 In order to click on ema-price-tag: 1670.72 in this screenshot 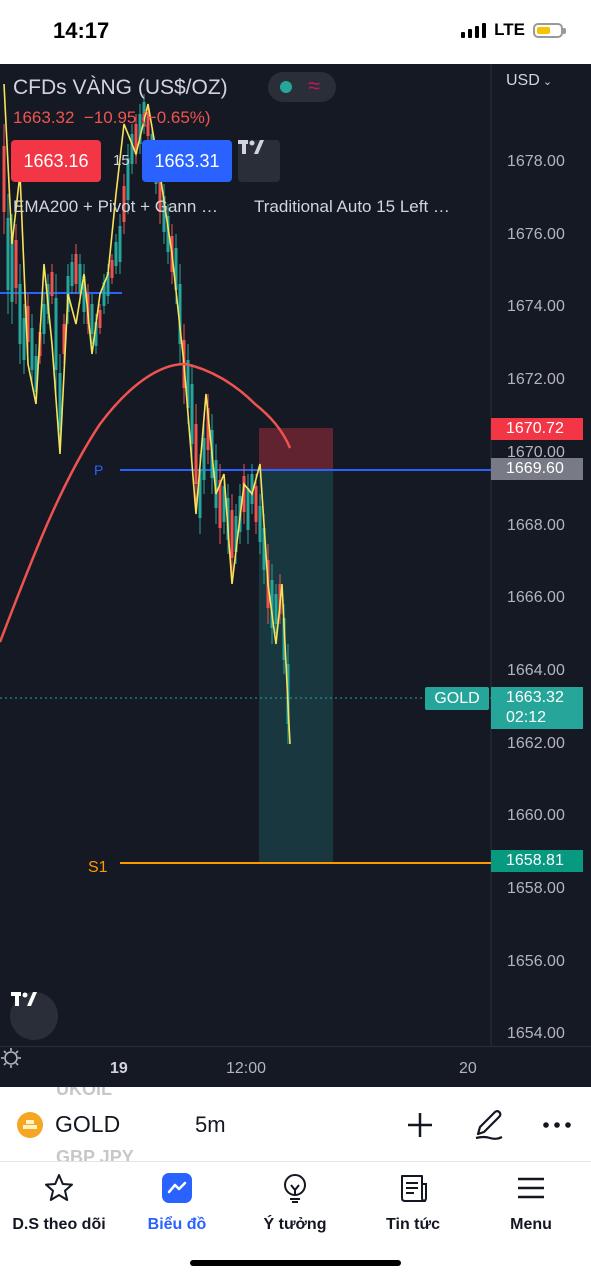, I will do `click(537, 429)`.